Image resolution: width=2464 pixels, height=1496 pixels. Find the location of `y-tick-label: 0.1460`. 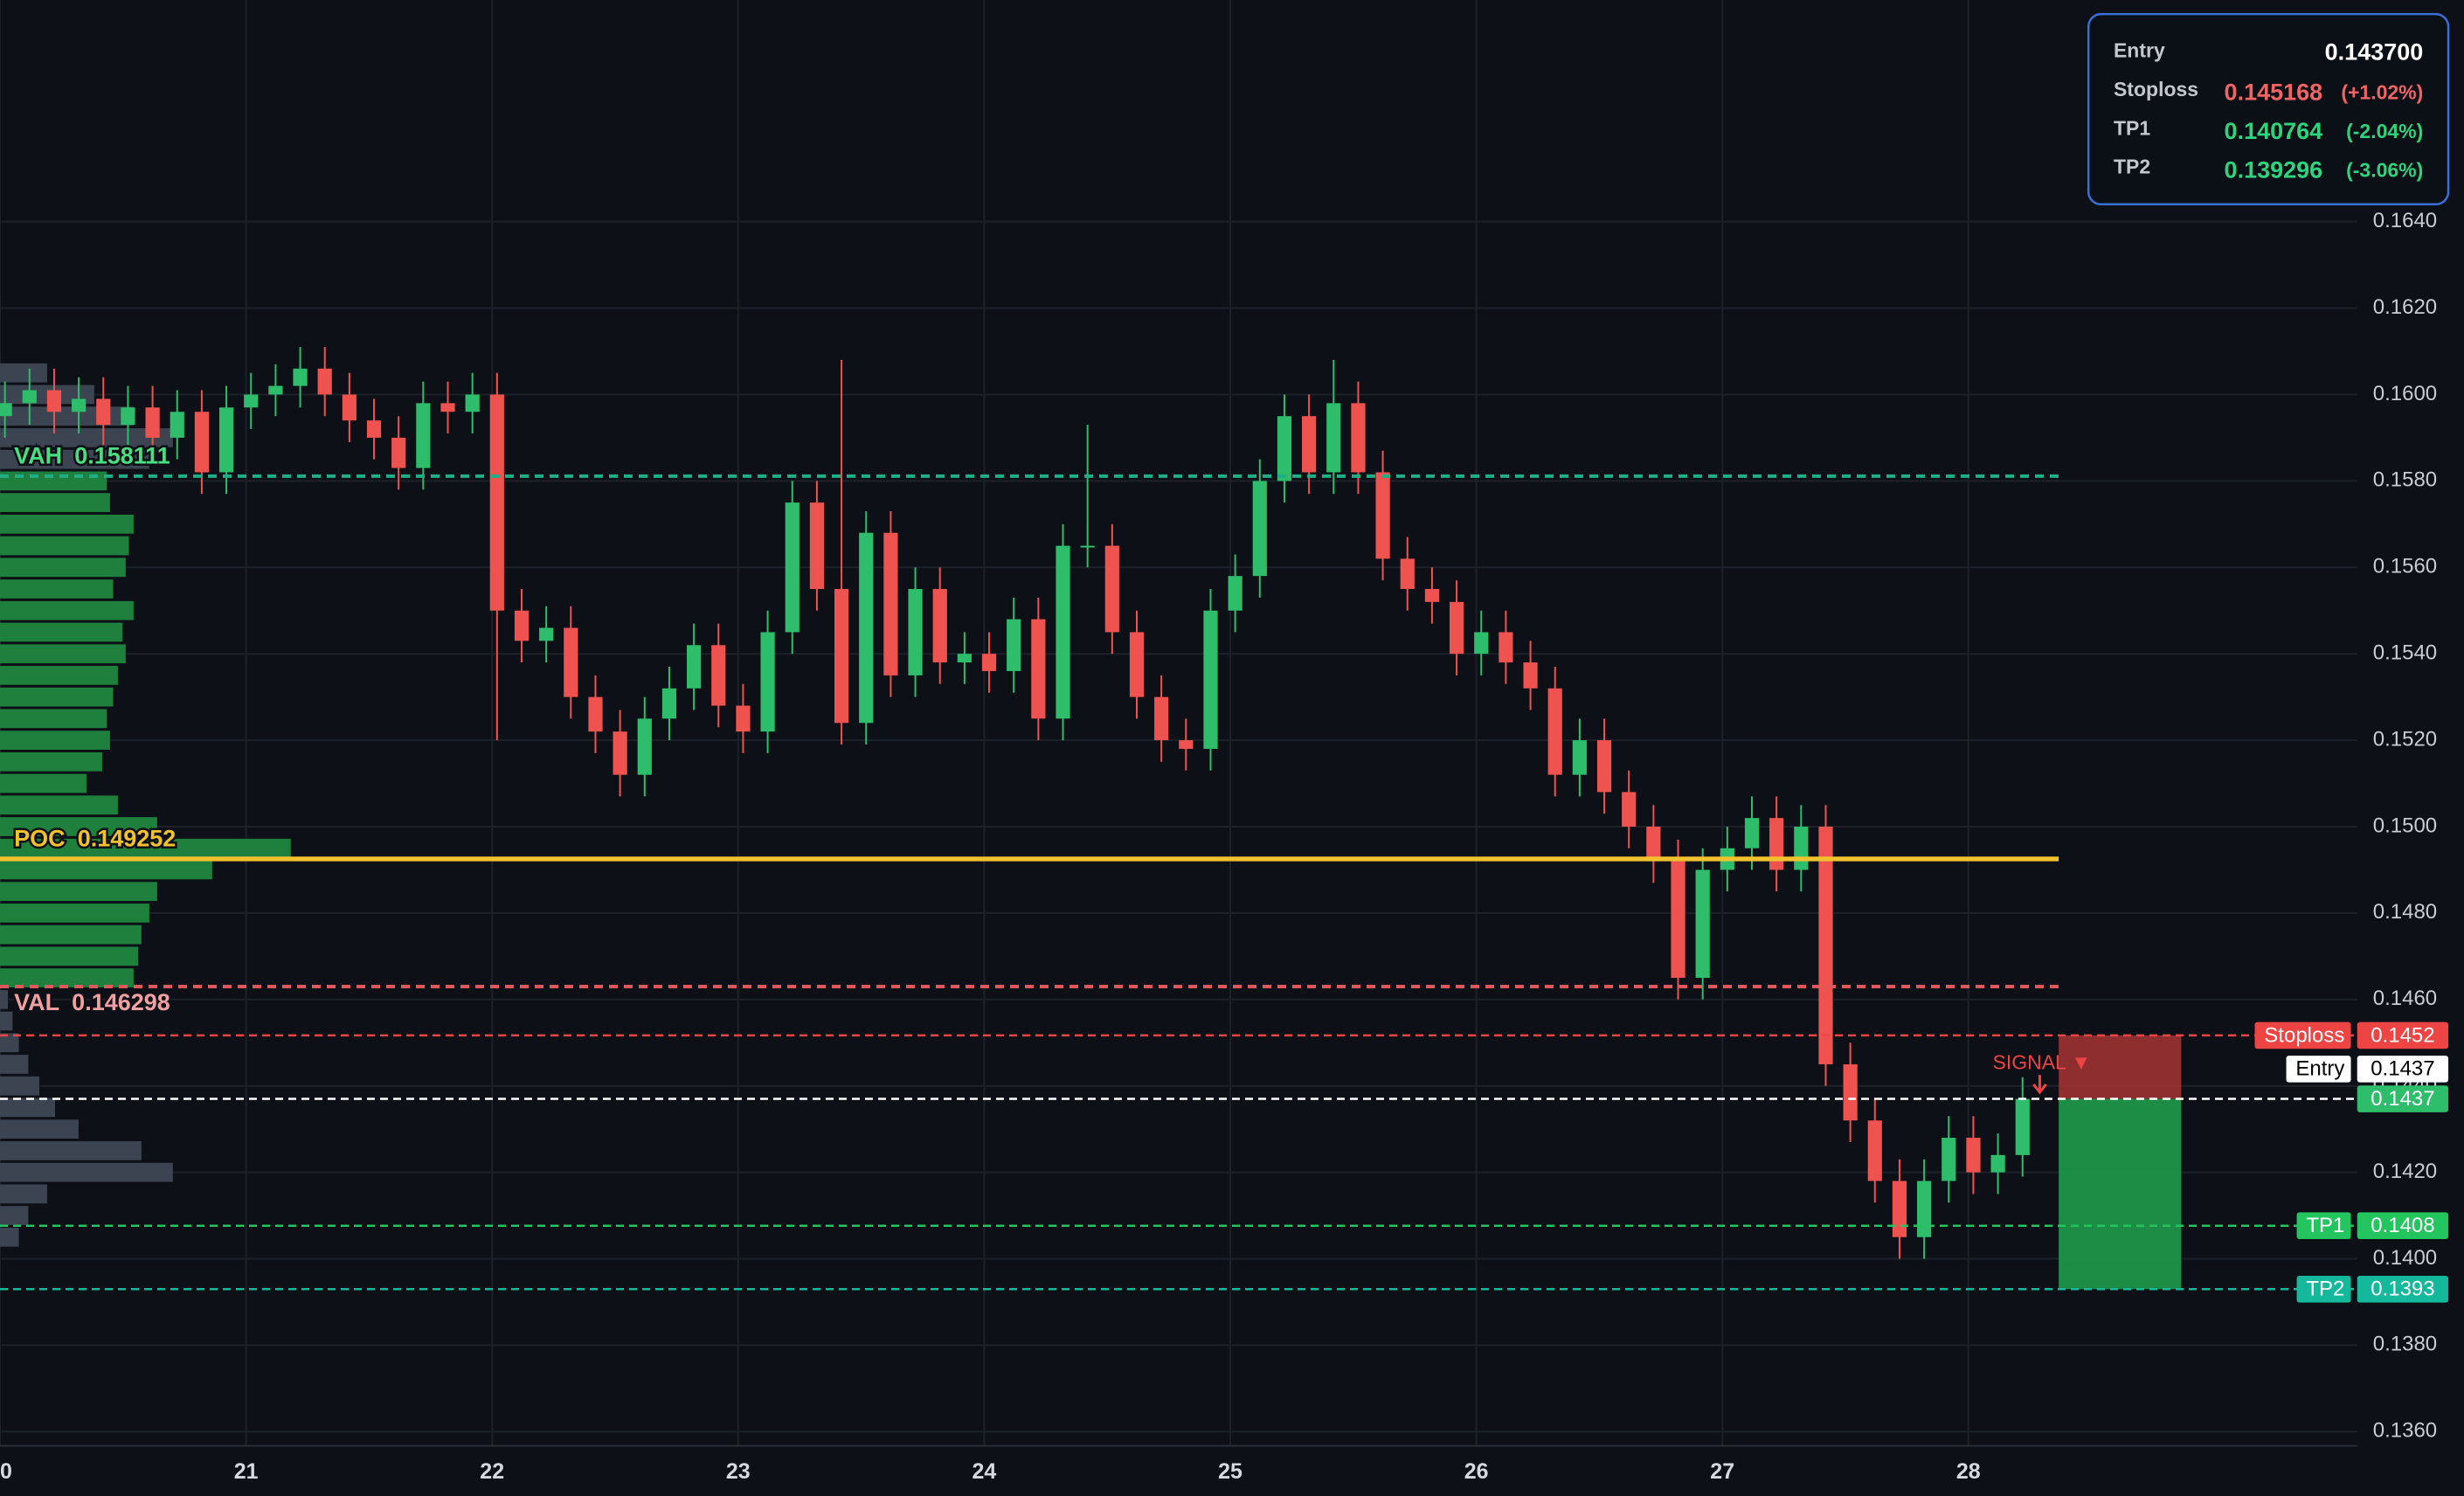

y-tick-label: 0.1460 is located at coordinates (2405, 998).